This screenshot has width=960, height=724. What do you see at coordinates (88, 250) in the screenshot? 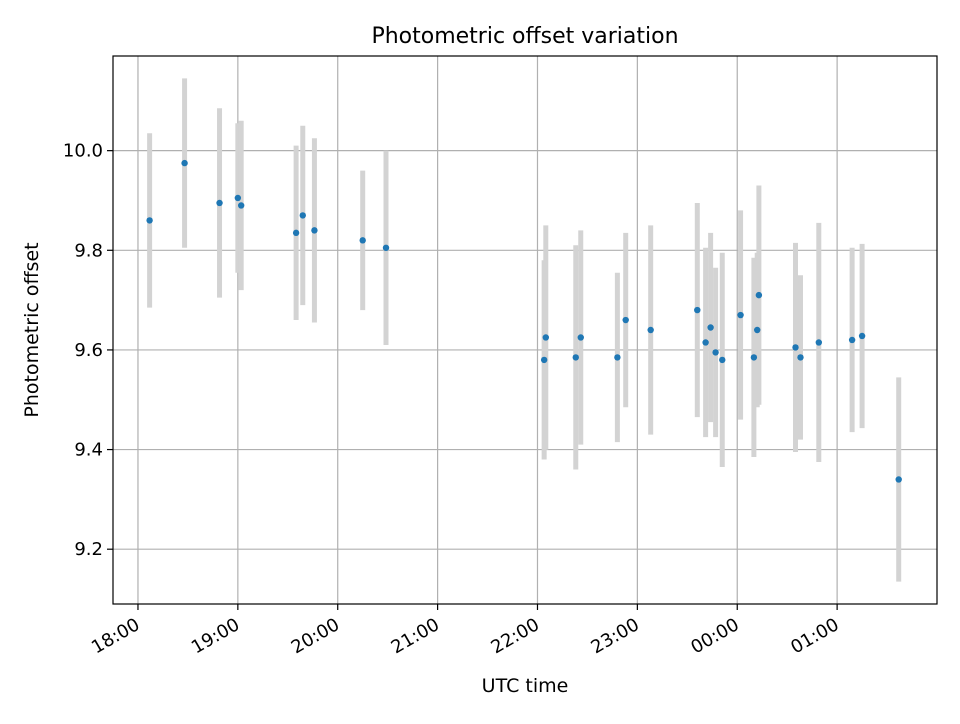
I see `y-tick-label: 9.8` at bounding box center [88, 250].